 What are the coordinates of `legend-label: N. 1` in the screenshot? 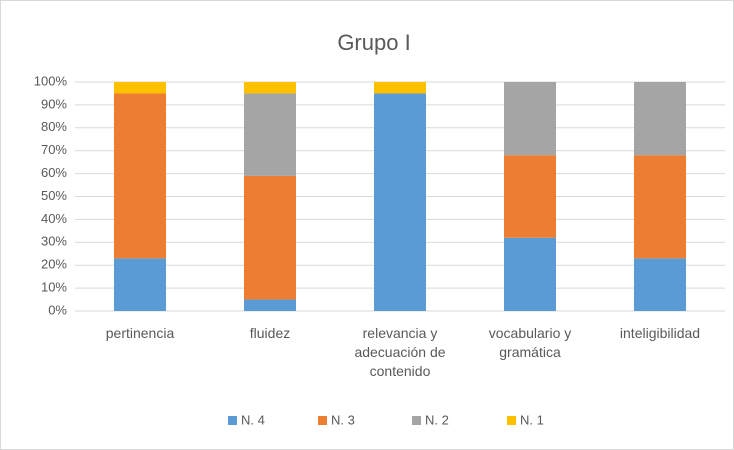 It's located at (532, 419).